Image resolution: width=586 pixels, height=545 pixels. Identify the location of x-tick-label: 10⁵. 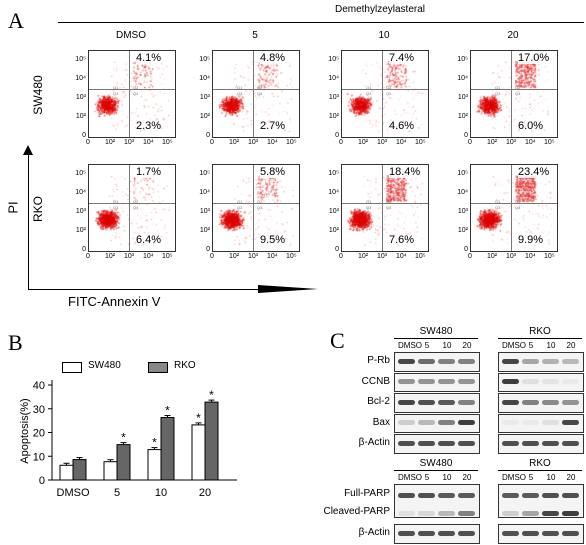
(167, 256).